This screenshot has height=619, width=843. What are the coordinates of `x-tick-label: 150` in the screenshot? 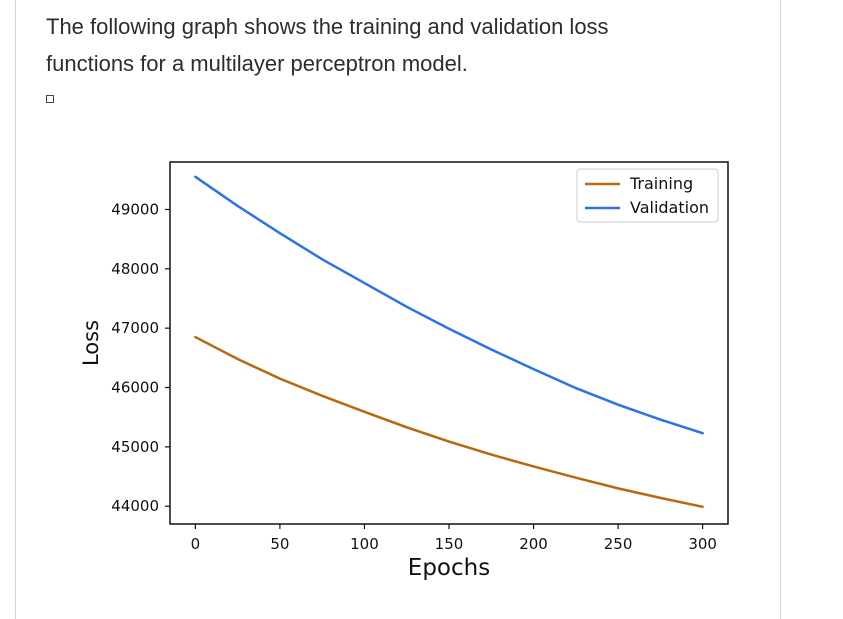 It's located at (449, 544).